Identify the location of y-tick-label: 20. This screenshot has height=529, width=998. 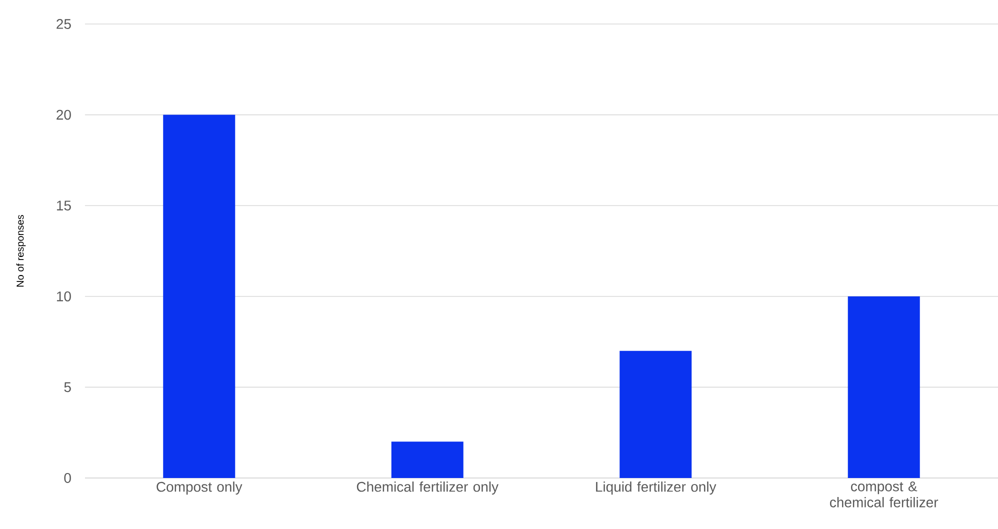
(63, 115).